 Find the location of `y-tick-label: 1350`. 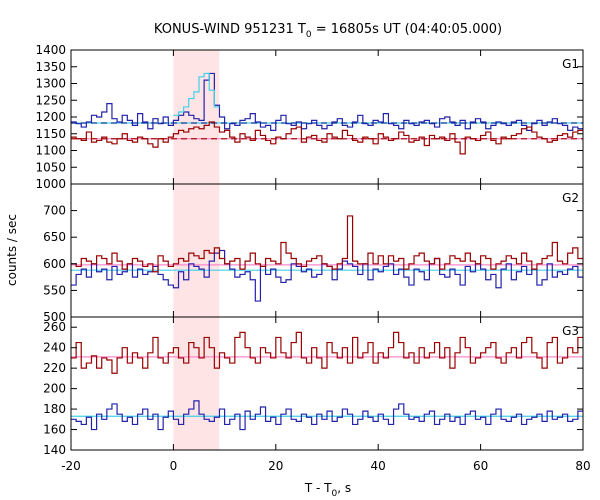

y-tick-label: 1350 is located at coordinates (50, 67).